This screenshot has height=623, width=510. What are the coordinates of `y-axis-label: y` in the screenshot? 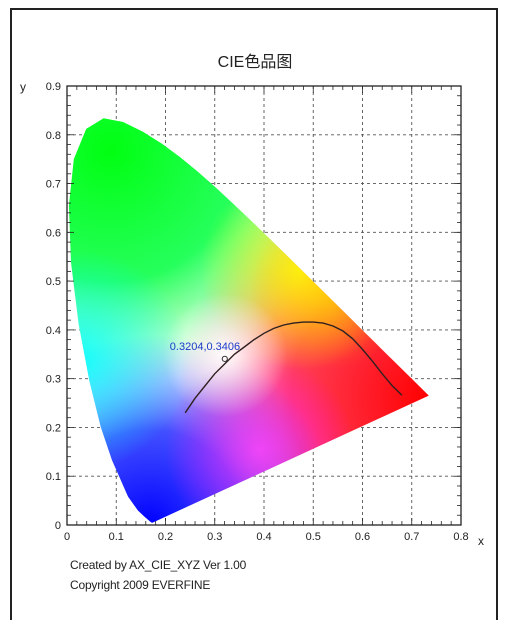 It's located at (23, 87).